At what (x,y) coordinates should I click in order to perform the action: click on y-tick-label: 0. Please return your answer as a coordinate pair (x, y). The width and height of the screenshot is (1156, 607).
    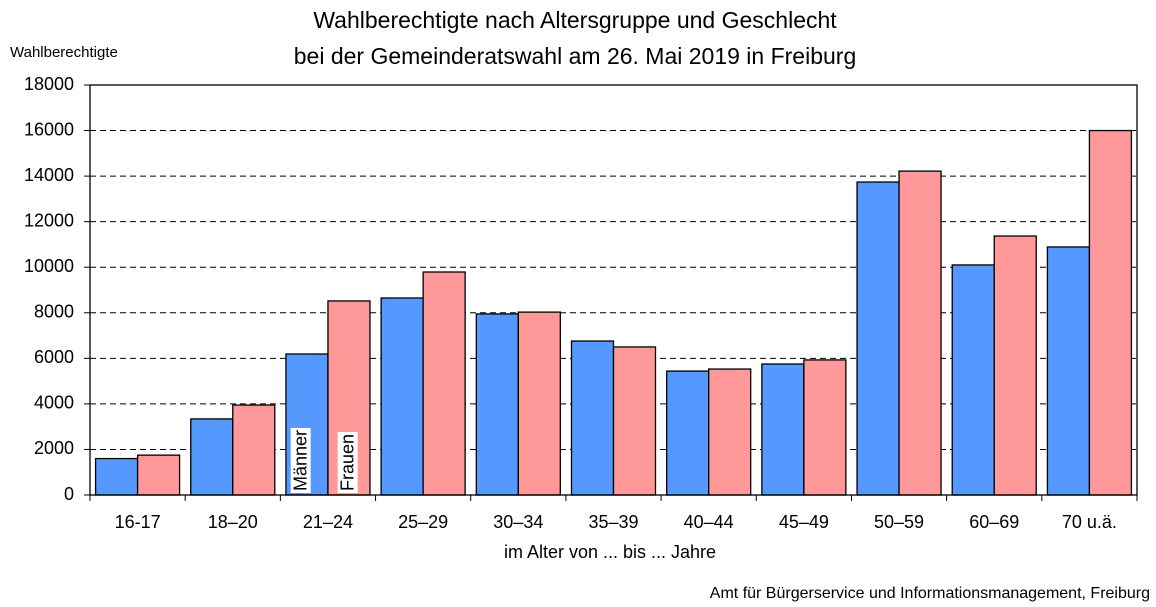
    Looking at the image, I should click on (69, 494).